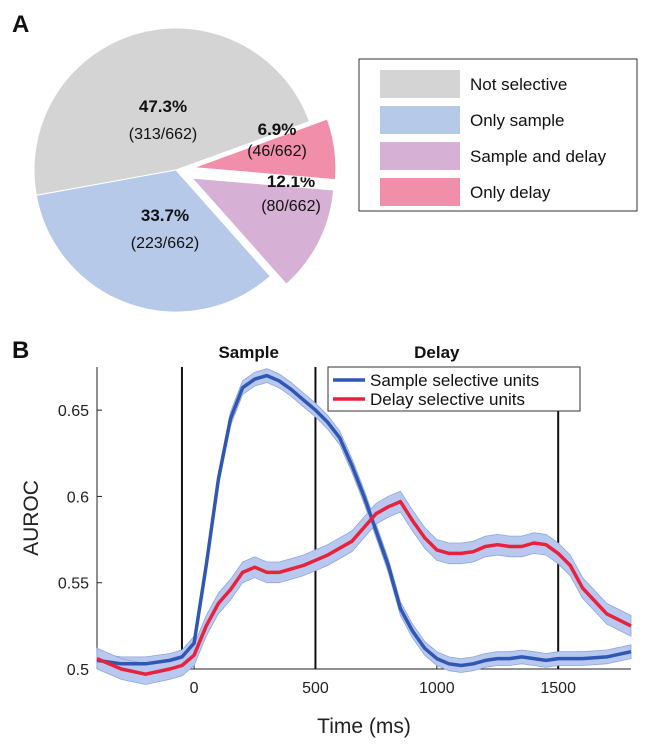 This screenshot has width=649, height=749. Describe the element at coordinates (420, 156) in the screenshot. I see `legend-swatch-sample-and-delay` at that location.